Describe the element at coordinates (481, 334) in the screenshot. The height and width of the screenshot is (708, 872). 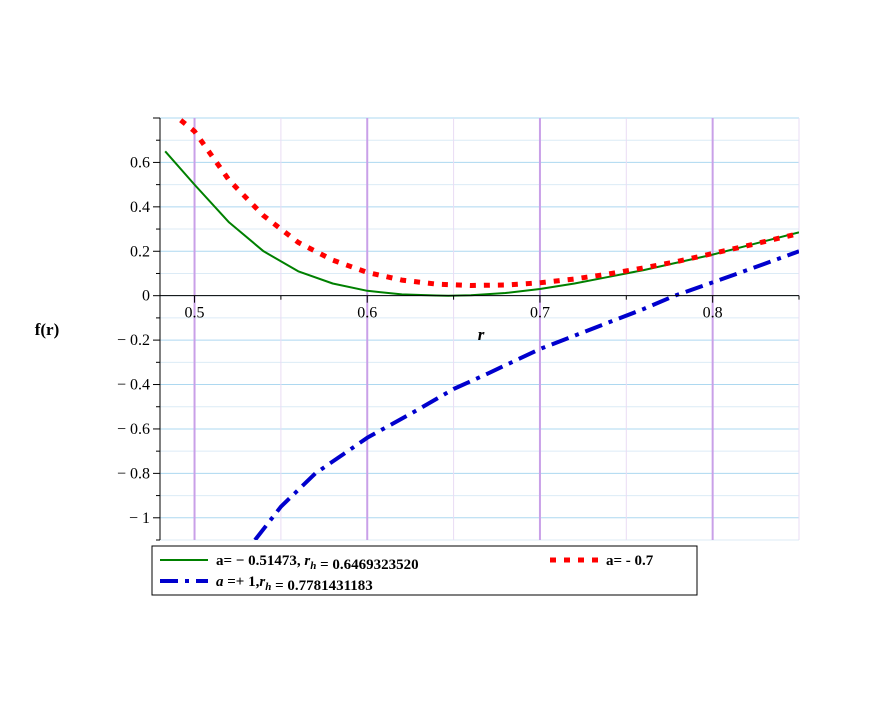
I see `x-axis-label: r` at that location.